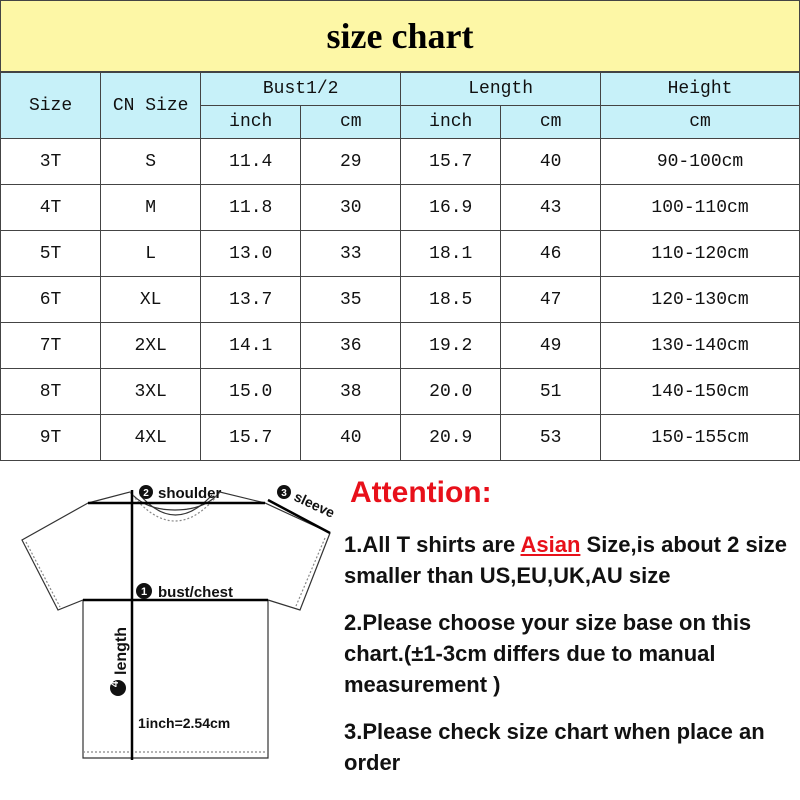 Image resolution: width=800 pixels, height=800 pixels. Describe the element at coordinates (451, 299) in the screenshot. I see `table-cell: 18.5` at that location.